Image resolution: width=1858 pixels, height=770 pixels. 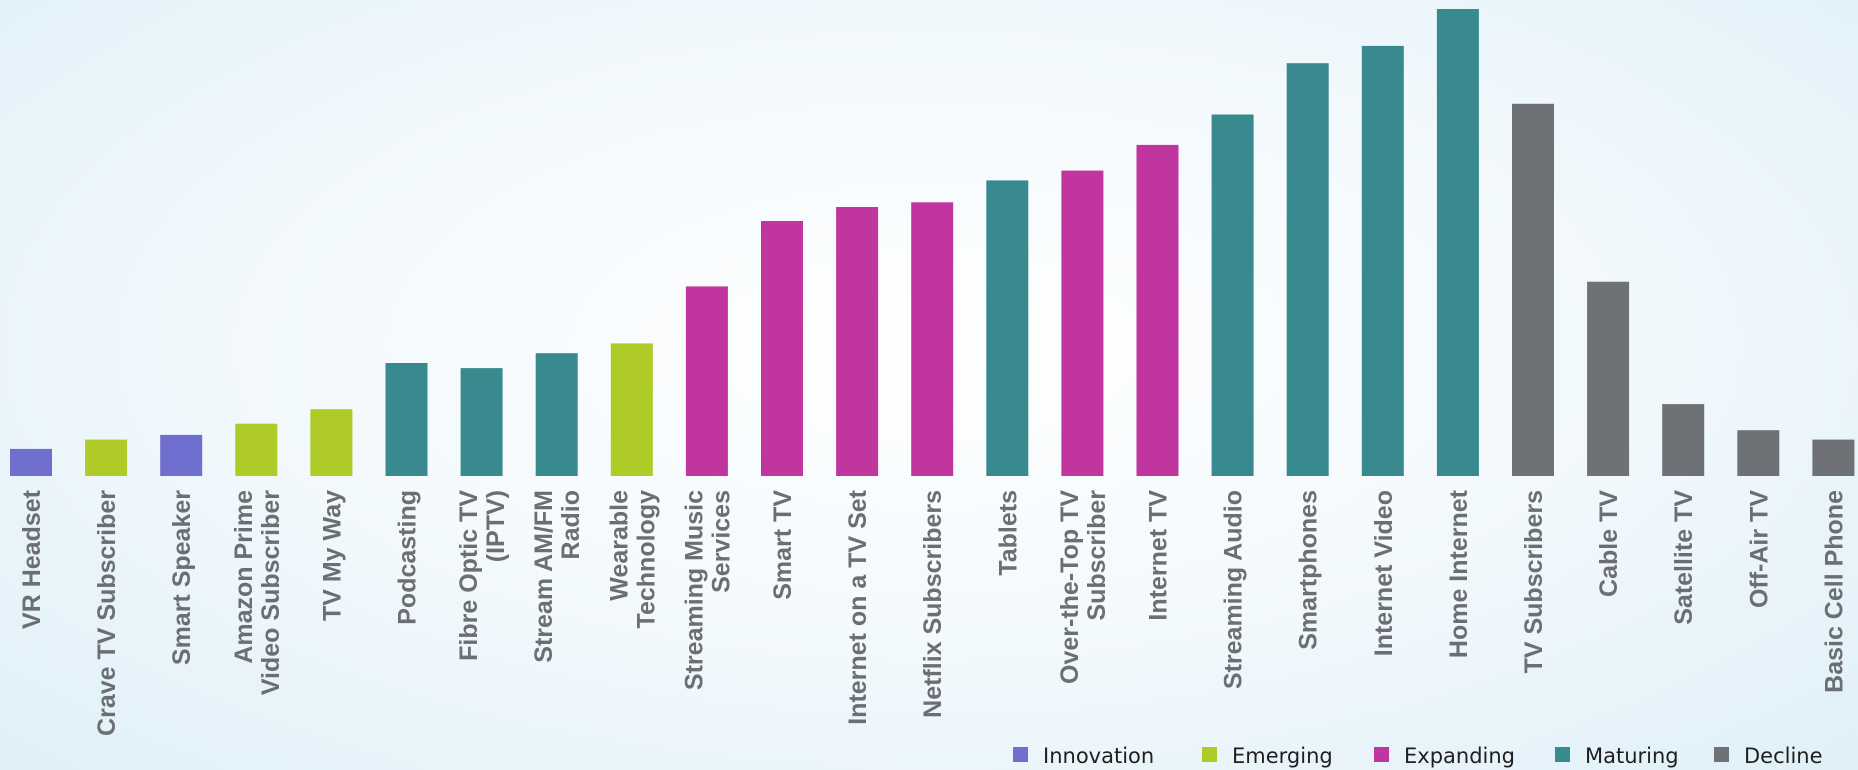 I want to click on category-label-stream-am-fm-radio: Stream AM/FMRadio, so click(x=557, y=576).